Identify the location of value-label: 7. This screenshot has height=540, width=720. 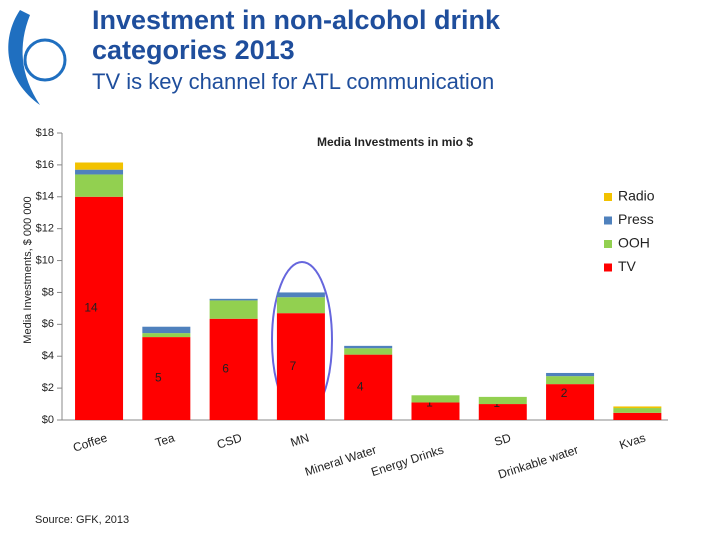
(293, 366).